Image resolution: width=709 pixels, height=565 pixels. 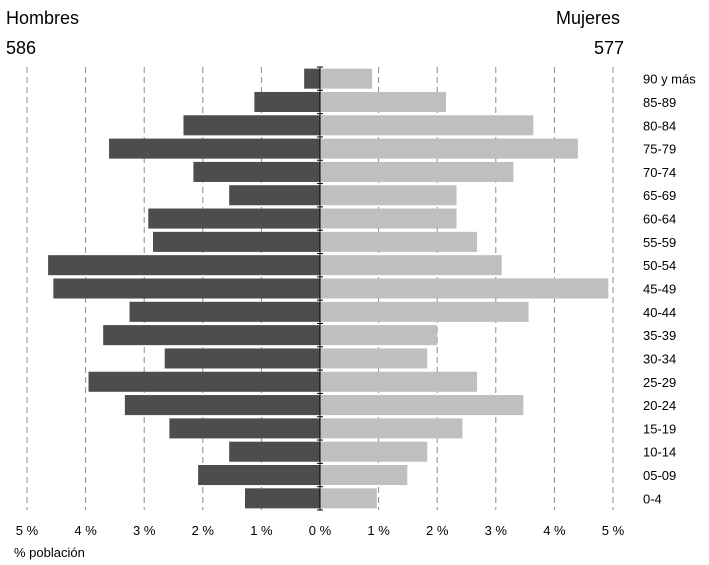 What do you see at coordinates (659, 289) in the screenshot?
I see `category-label: 45-49` at bounding box center [659, 289].